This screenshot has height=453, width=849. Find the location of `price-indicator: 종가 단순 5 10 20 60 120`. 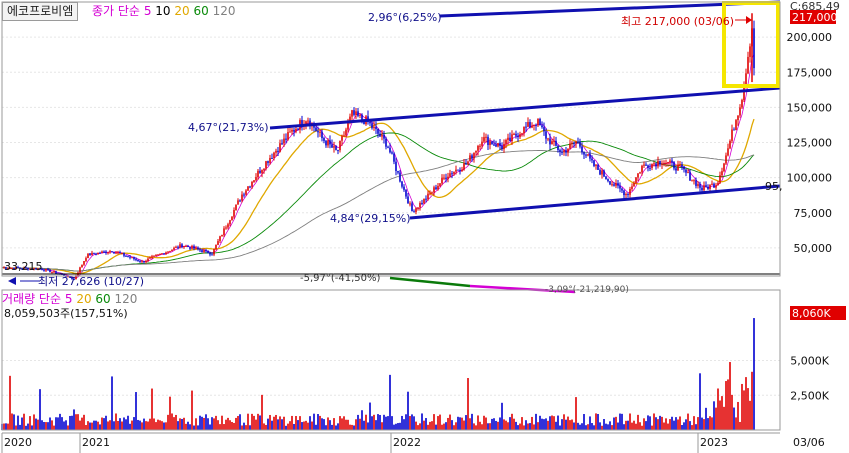

price-indicator: 종가 단순 5 10 20 60 120 is located at coordinates (164, 11).